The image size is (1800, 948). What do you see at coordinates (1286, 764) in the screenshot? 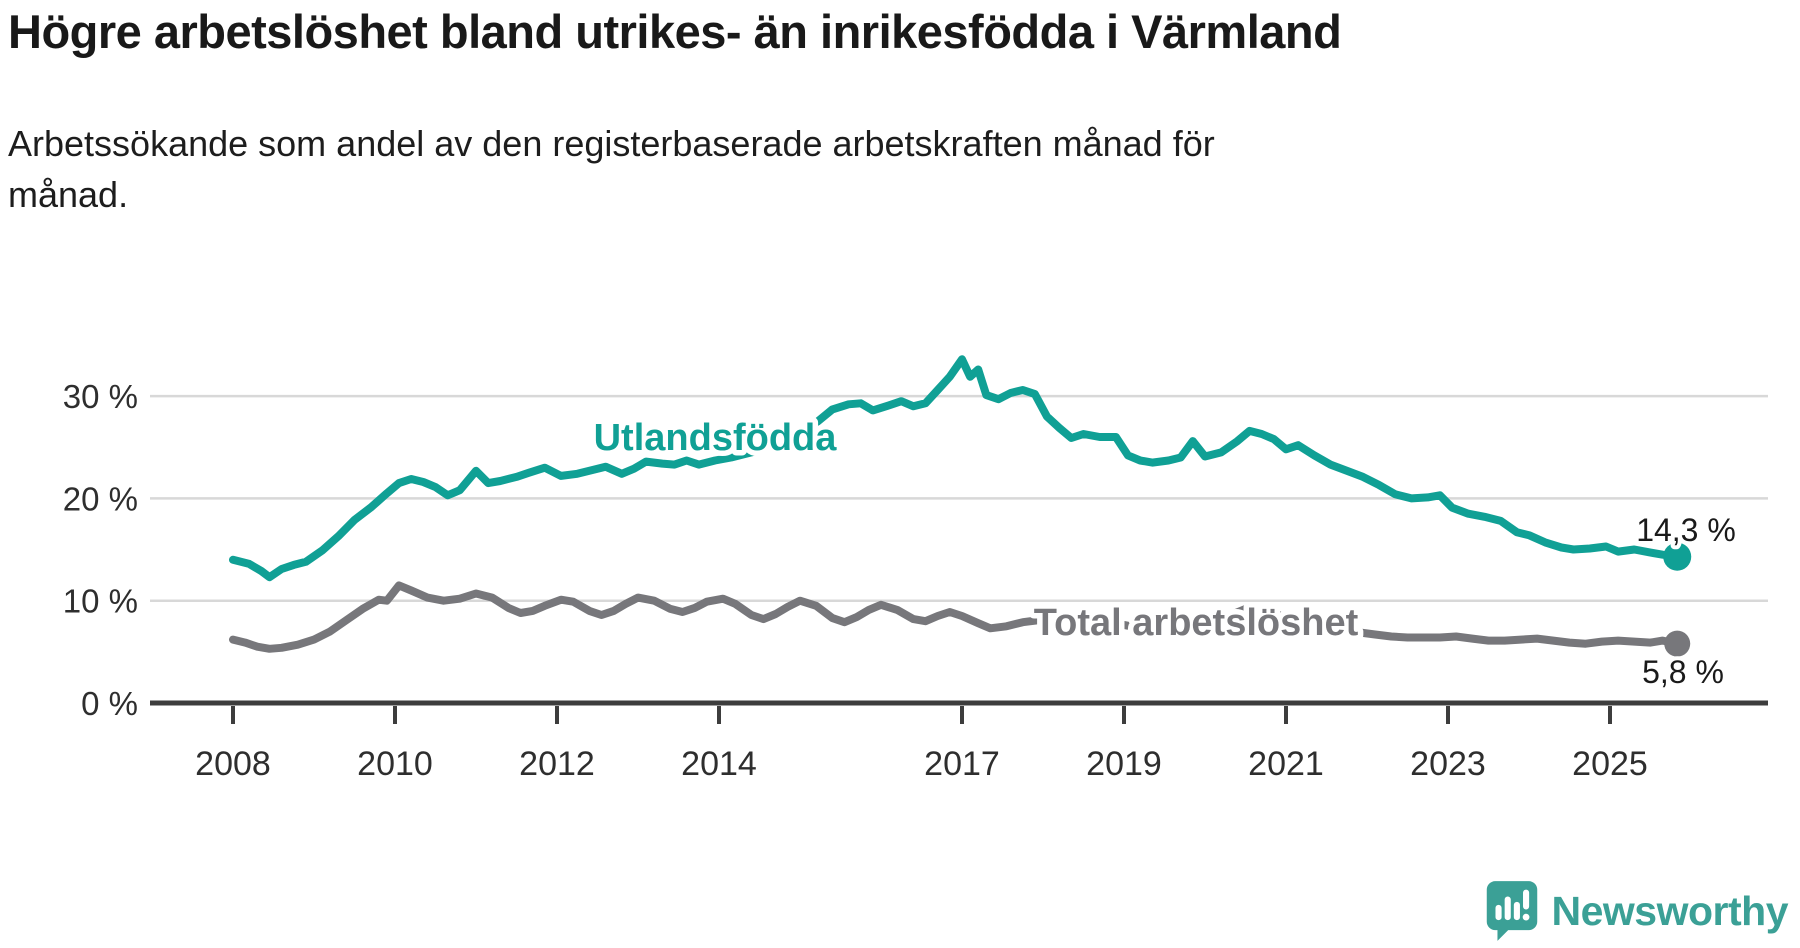
I see `x-tick-label-2021: 2021` at bounding box center [1286, 764].